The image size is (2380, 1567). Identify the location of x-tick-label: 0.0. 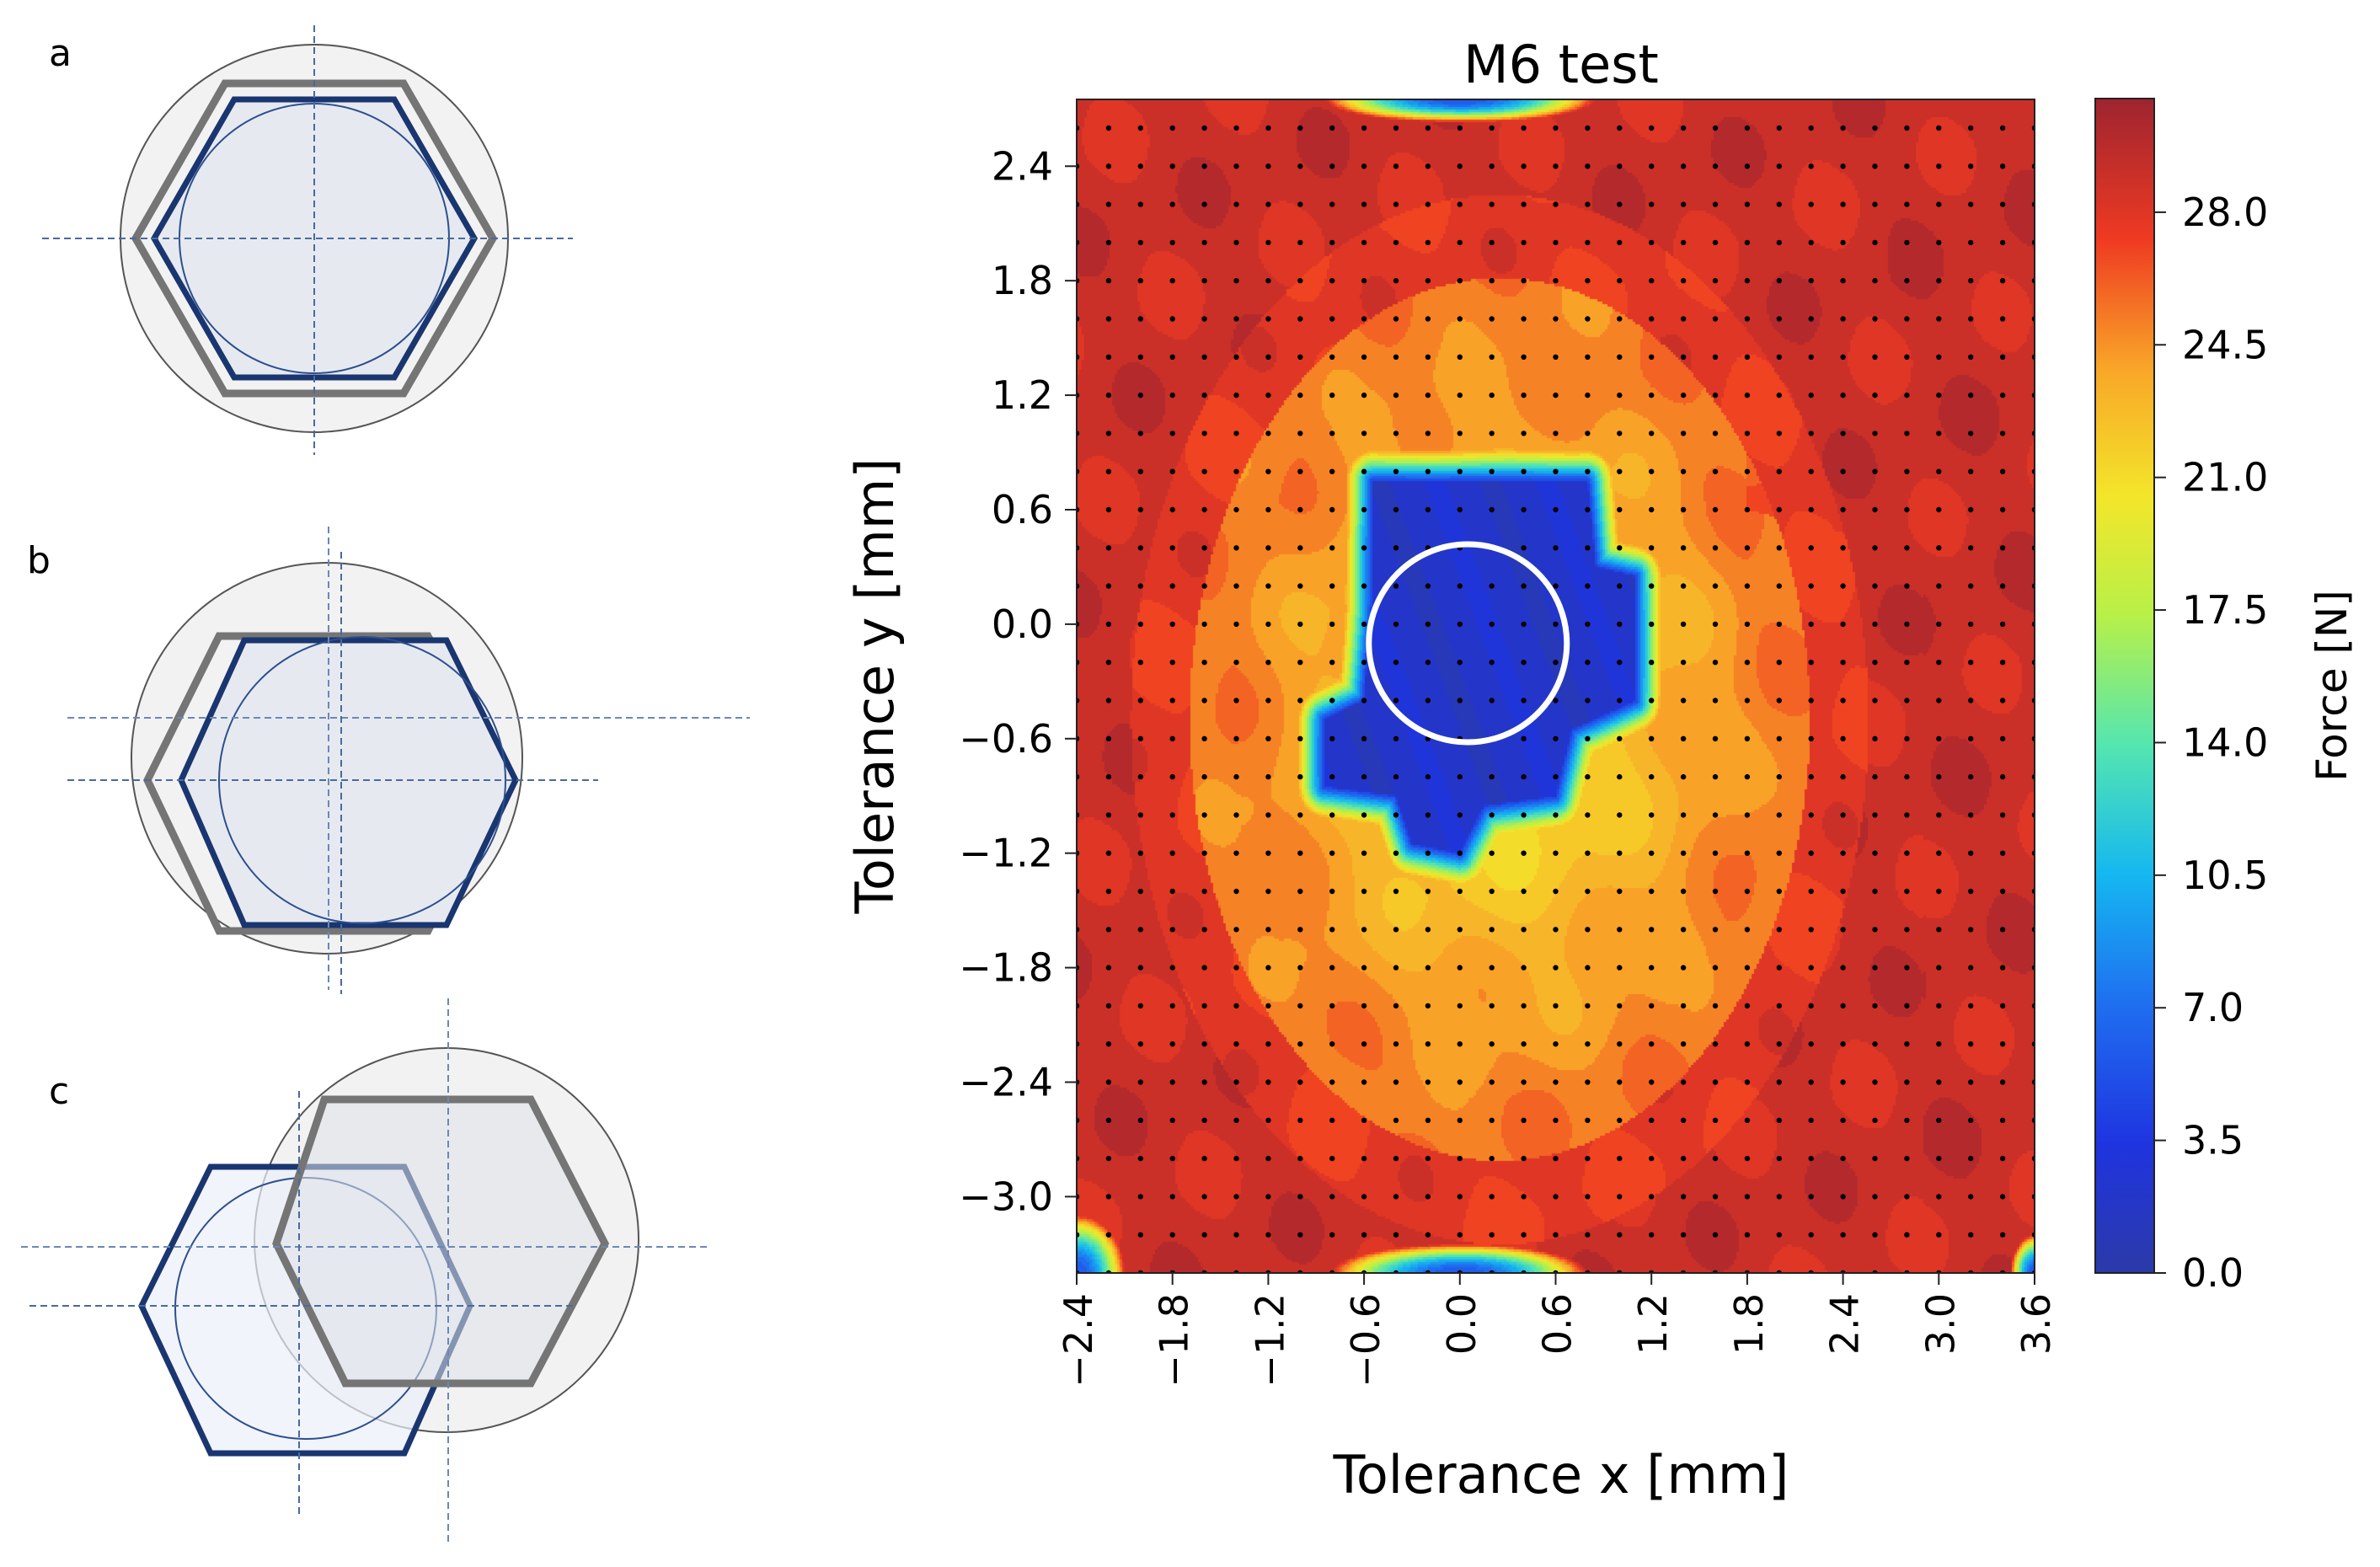
(1462, 1324).